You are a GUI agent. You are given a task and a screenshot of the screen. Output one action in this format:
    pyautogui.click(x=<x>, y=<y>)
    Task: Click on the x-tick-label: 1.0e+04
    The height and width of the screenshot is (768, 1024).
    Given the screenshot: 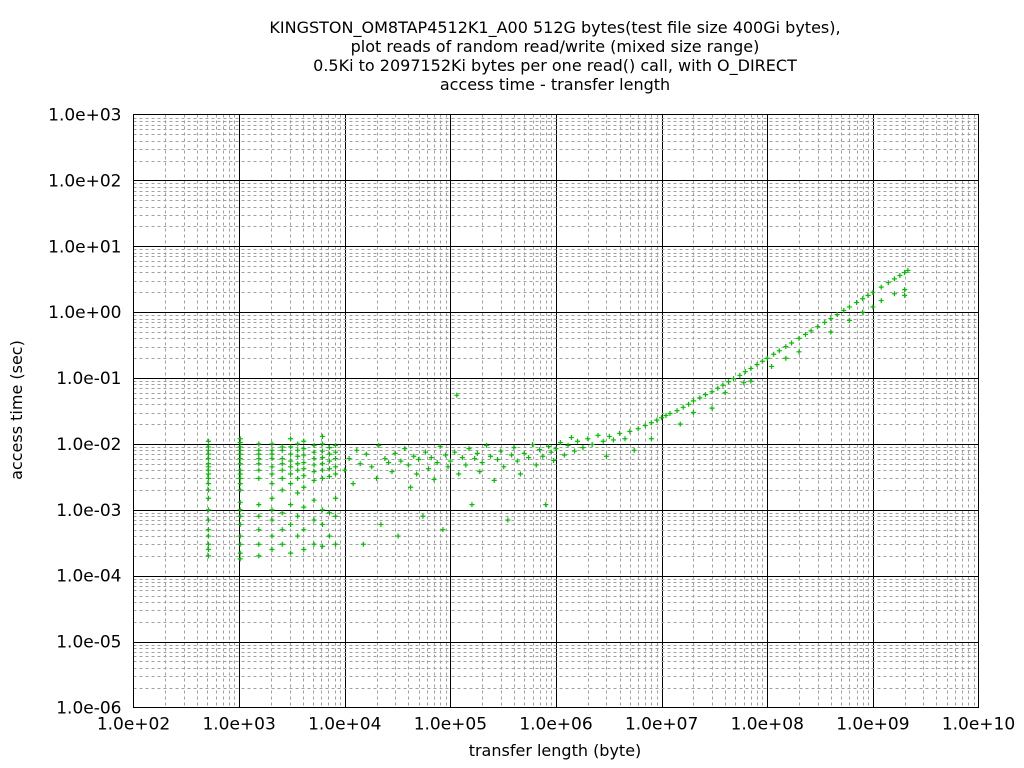 What is the action you would take?
    pyautogui.click(x=344, y=725)
    